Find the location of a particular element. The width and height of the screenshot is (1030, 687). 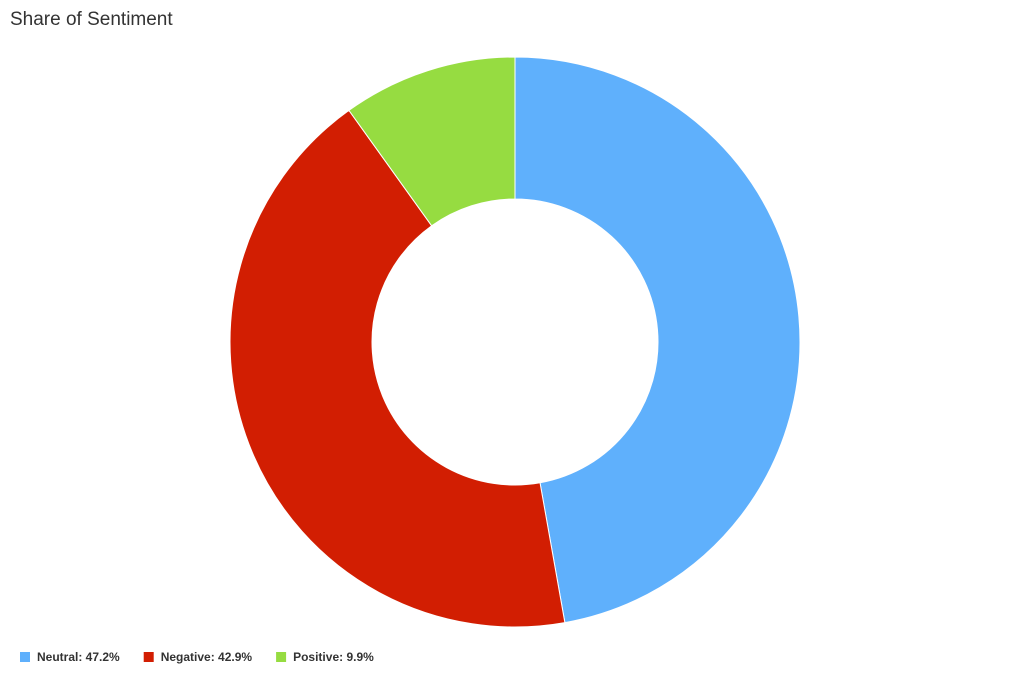

legend-label: Negative: 42.9% is located at coordinates (207, 657).